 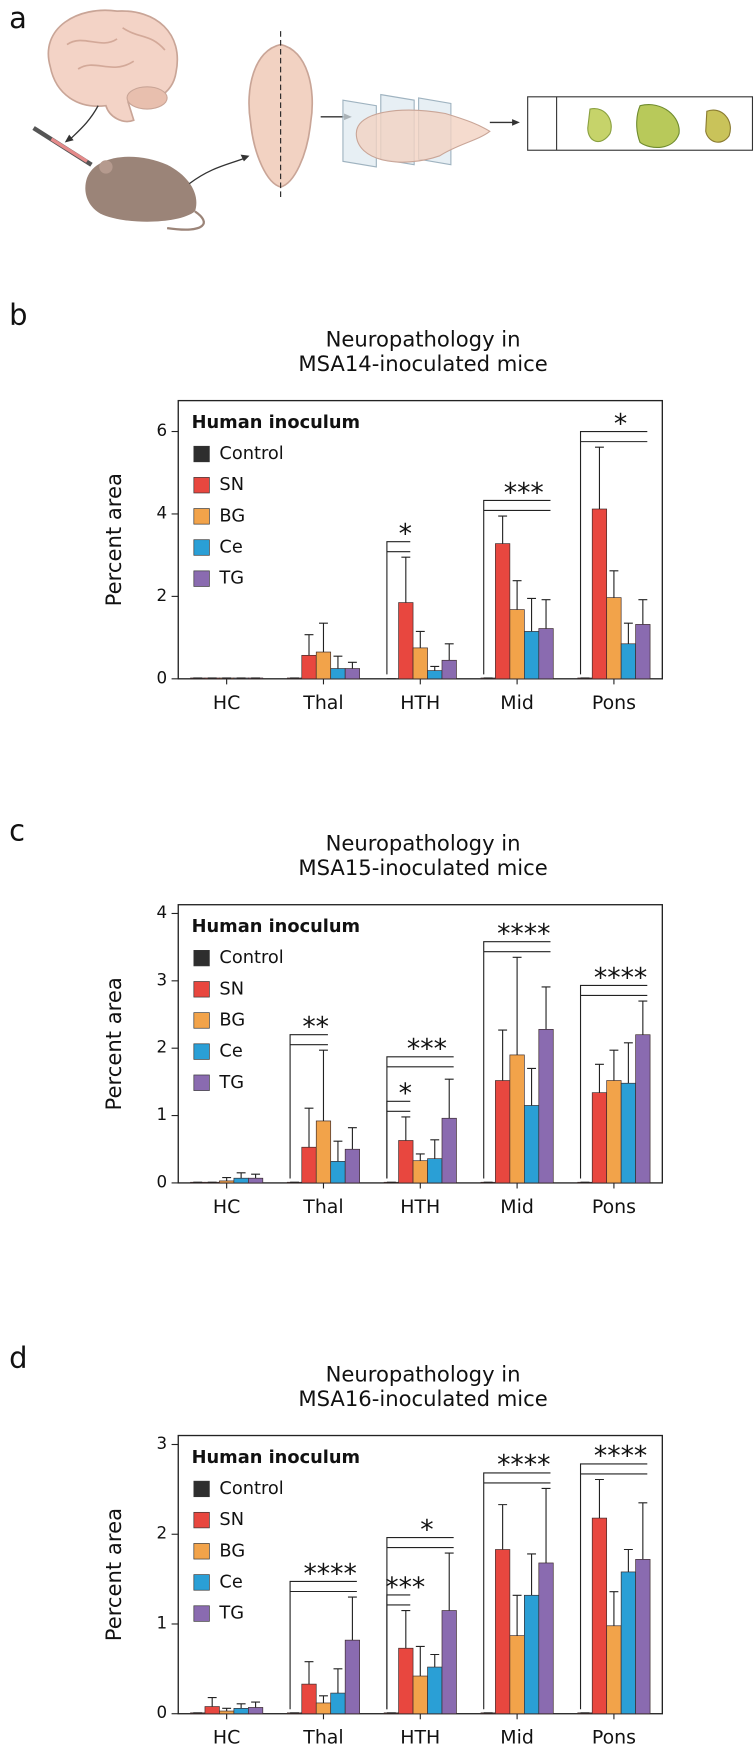 What do you see at coordinates (161, 1443) in the screenshot?
I see `y-tick-label: 3` at bounding box center [161, 1443].